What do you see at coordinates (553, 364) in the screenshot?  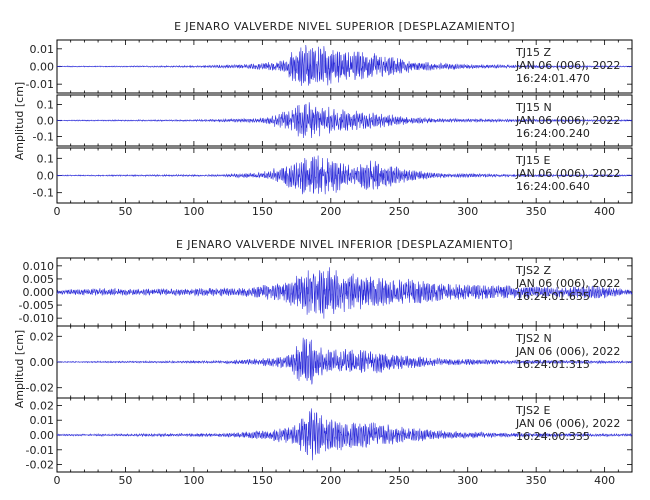 I see `trace-time-label: 16:24:01.315` at bounding box center [553, 364].